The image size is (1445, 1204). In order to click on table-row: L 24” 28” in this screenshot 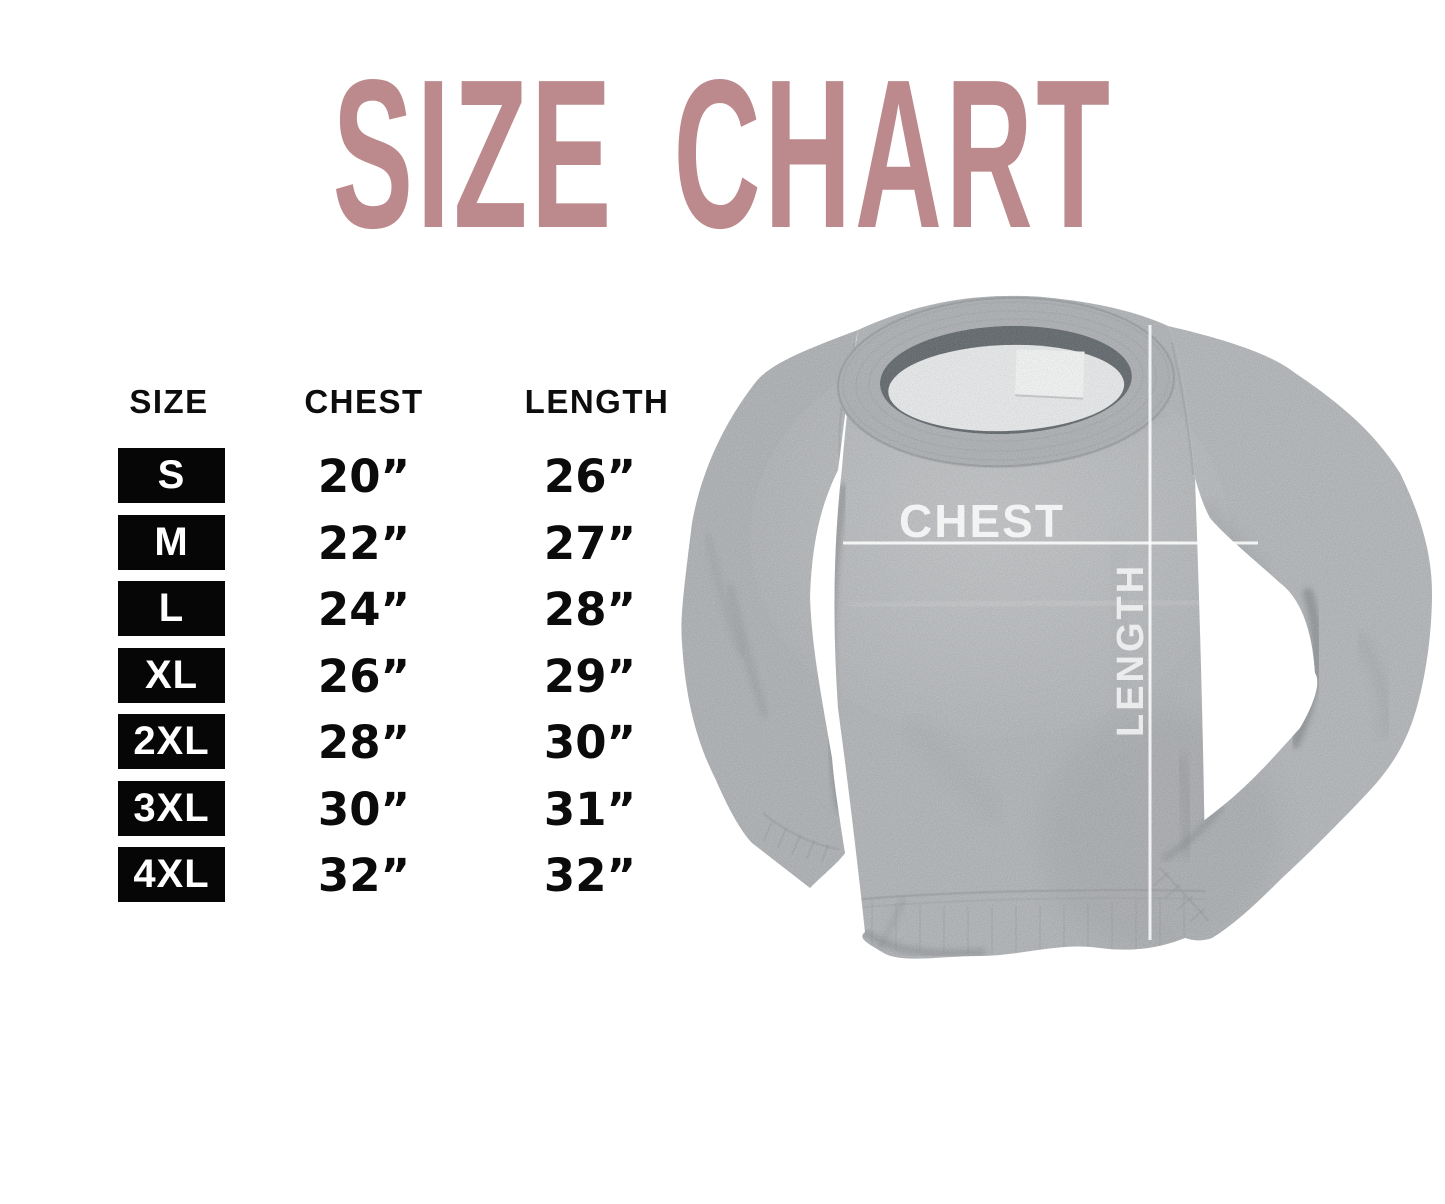, I will do `click(350, 608)`.